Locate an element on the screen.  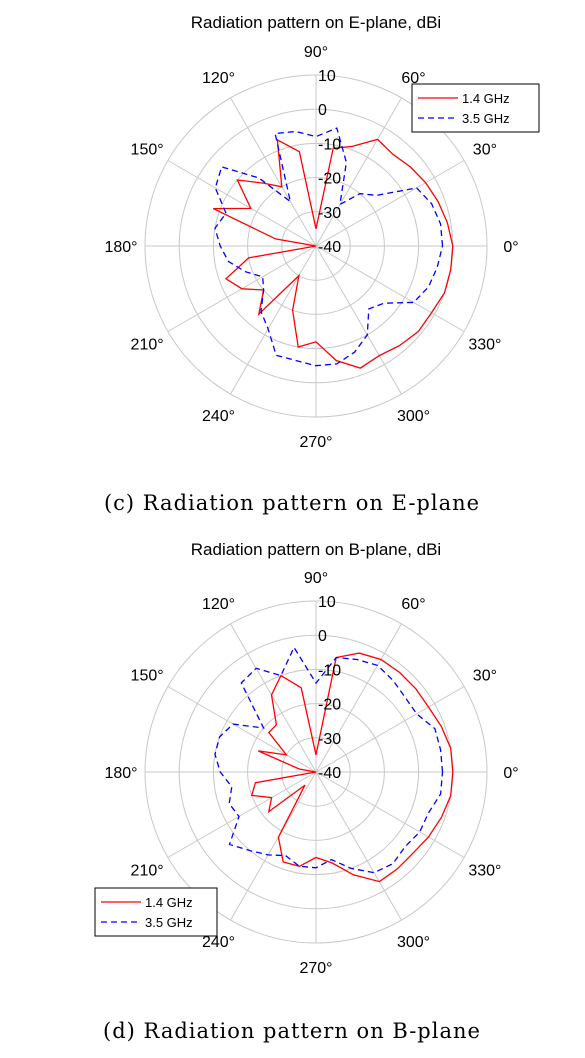
b-plane-caption: (d) Radiation pattern on B-plane is located at coordinates (292, 1031).